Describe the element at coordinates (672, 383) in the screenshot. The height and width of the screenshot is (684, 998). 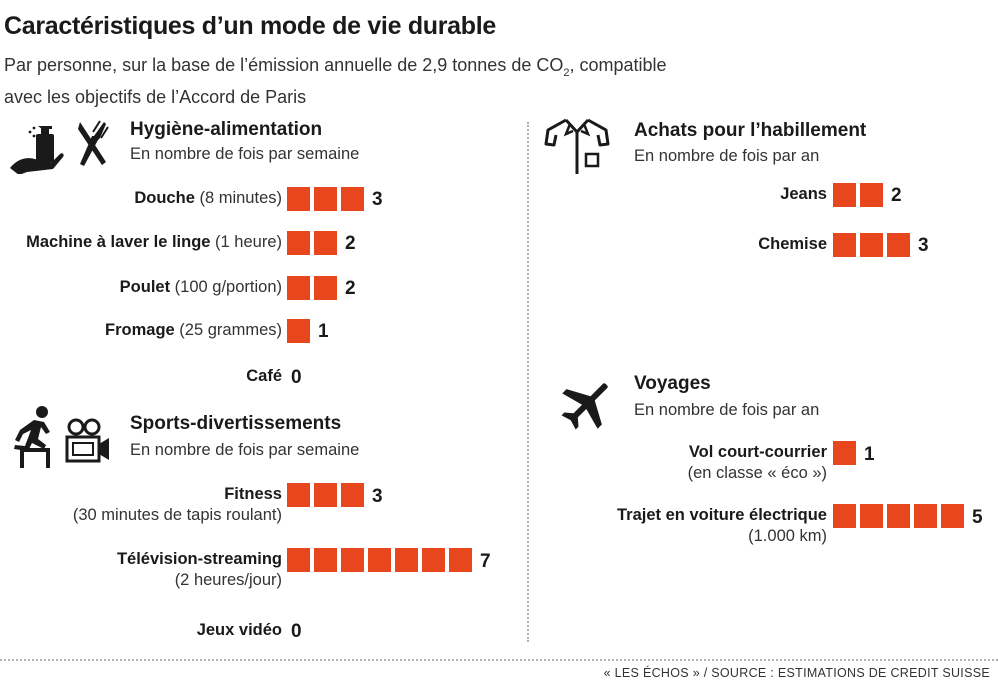
I see `section-title-travel: Voyages` at that location.